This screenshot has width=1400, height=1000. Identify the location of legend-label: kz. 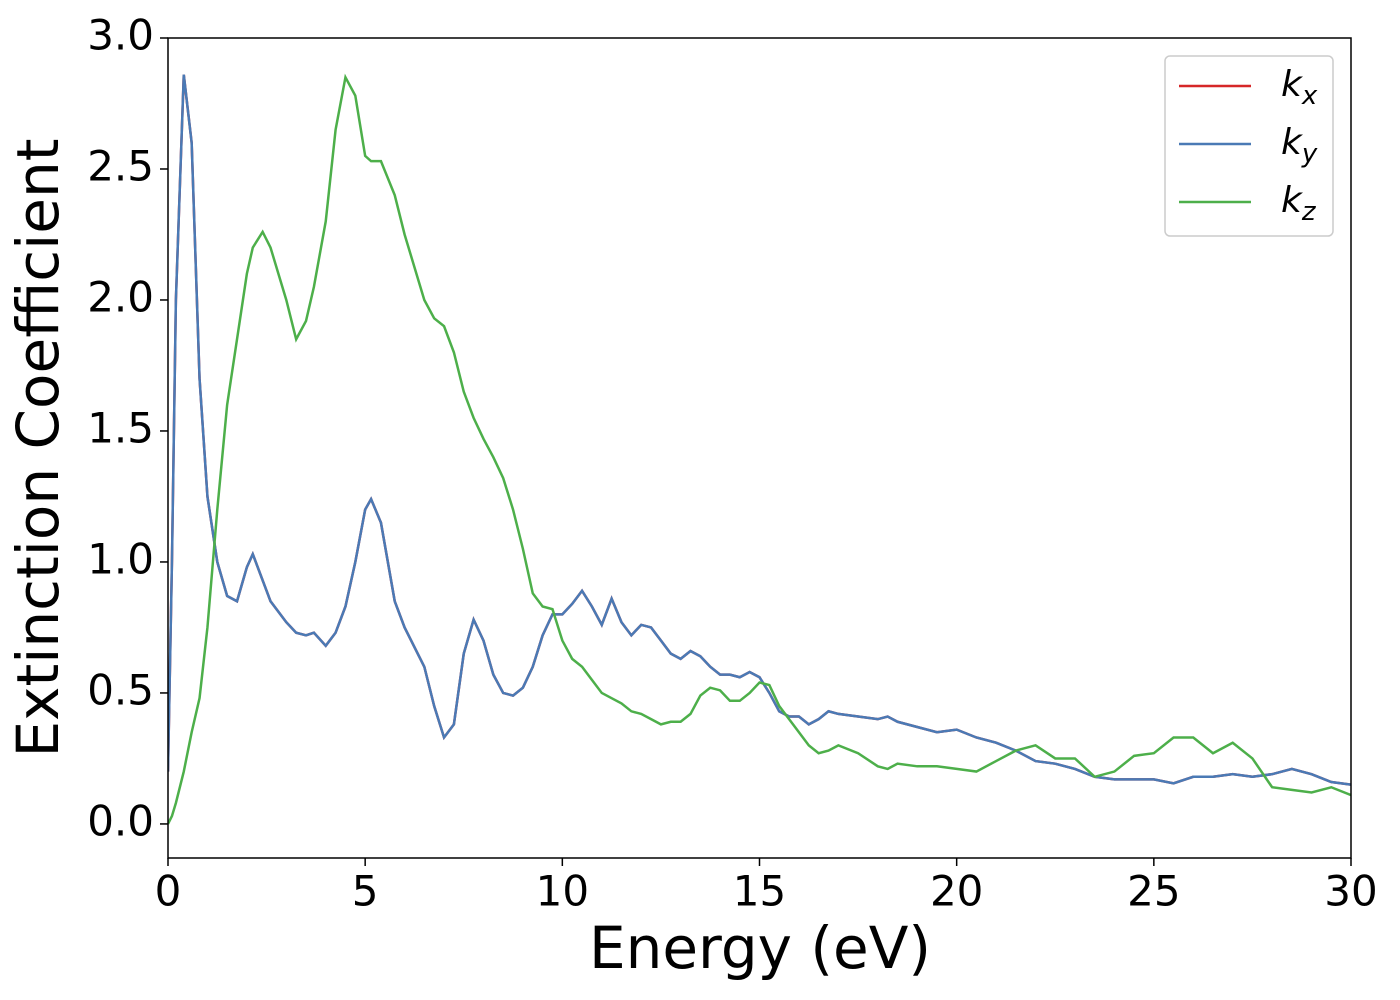
(1299, 203).